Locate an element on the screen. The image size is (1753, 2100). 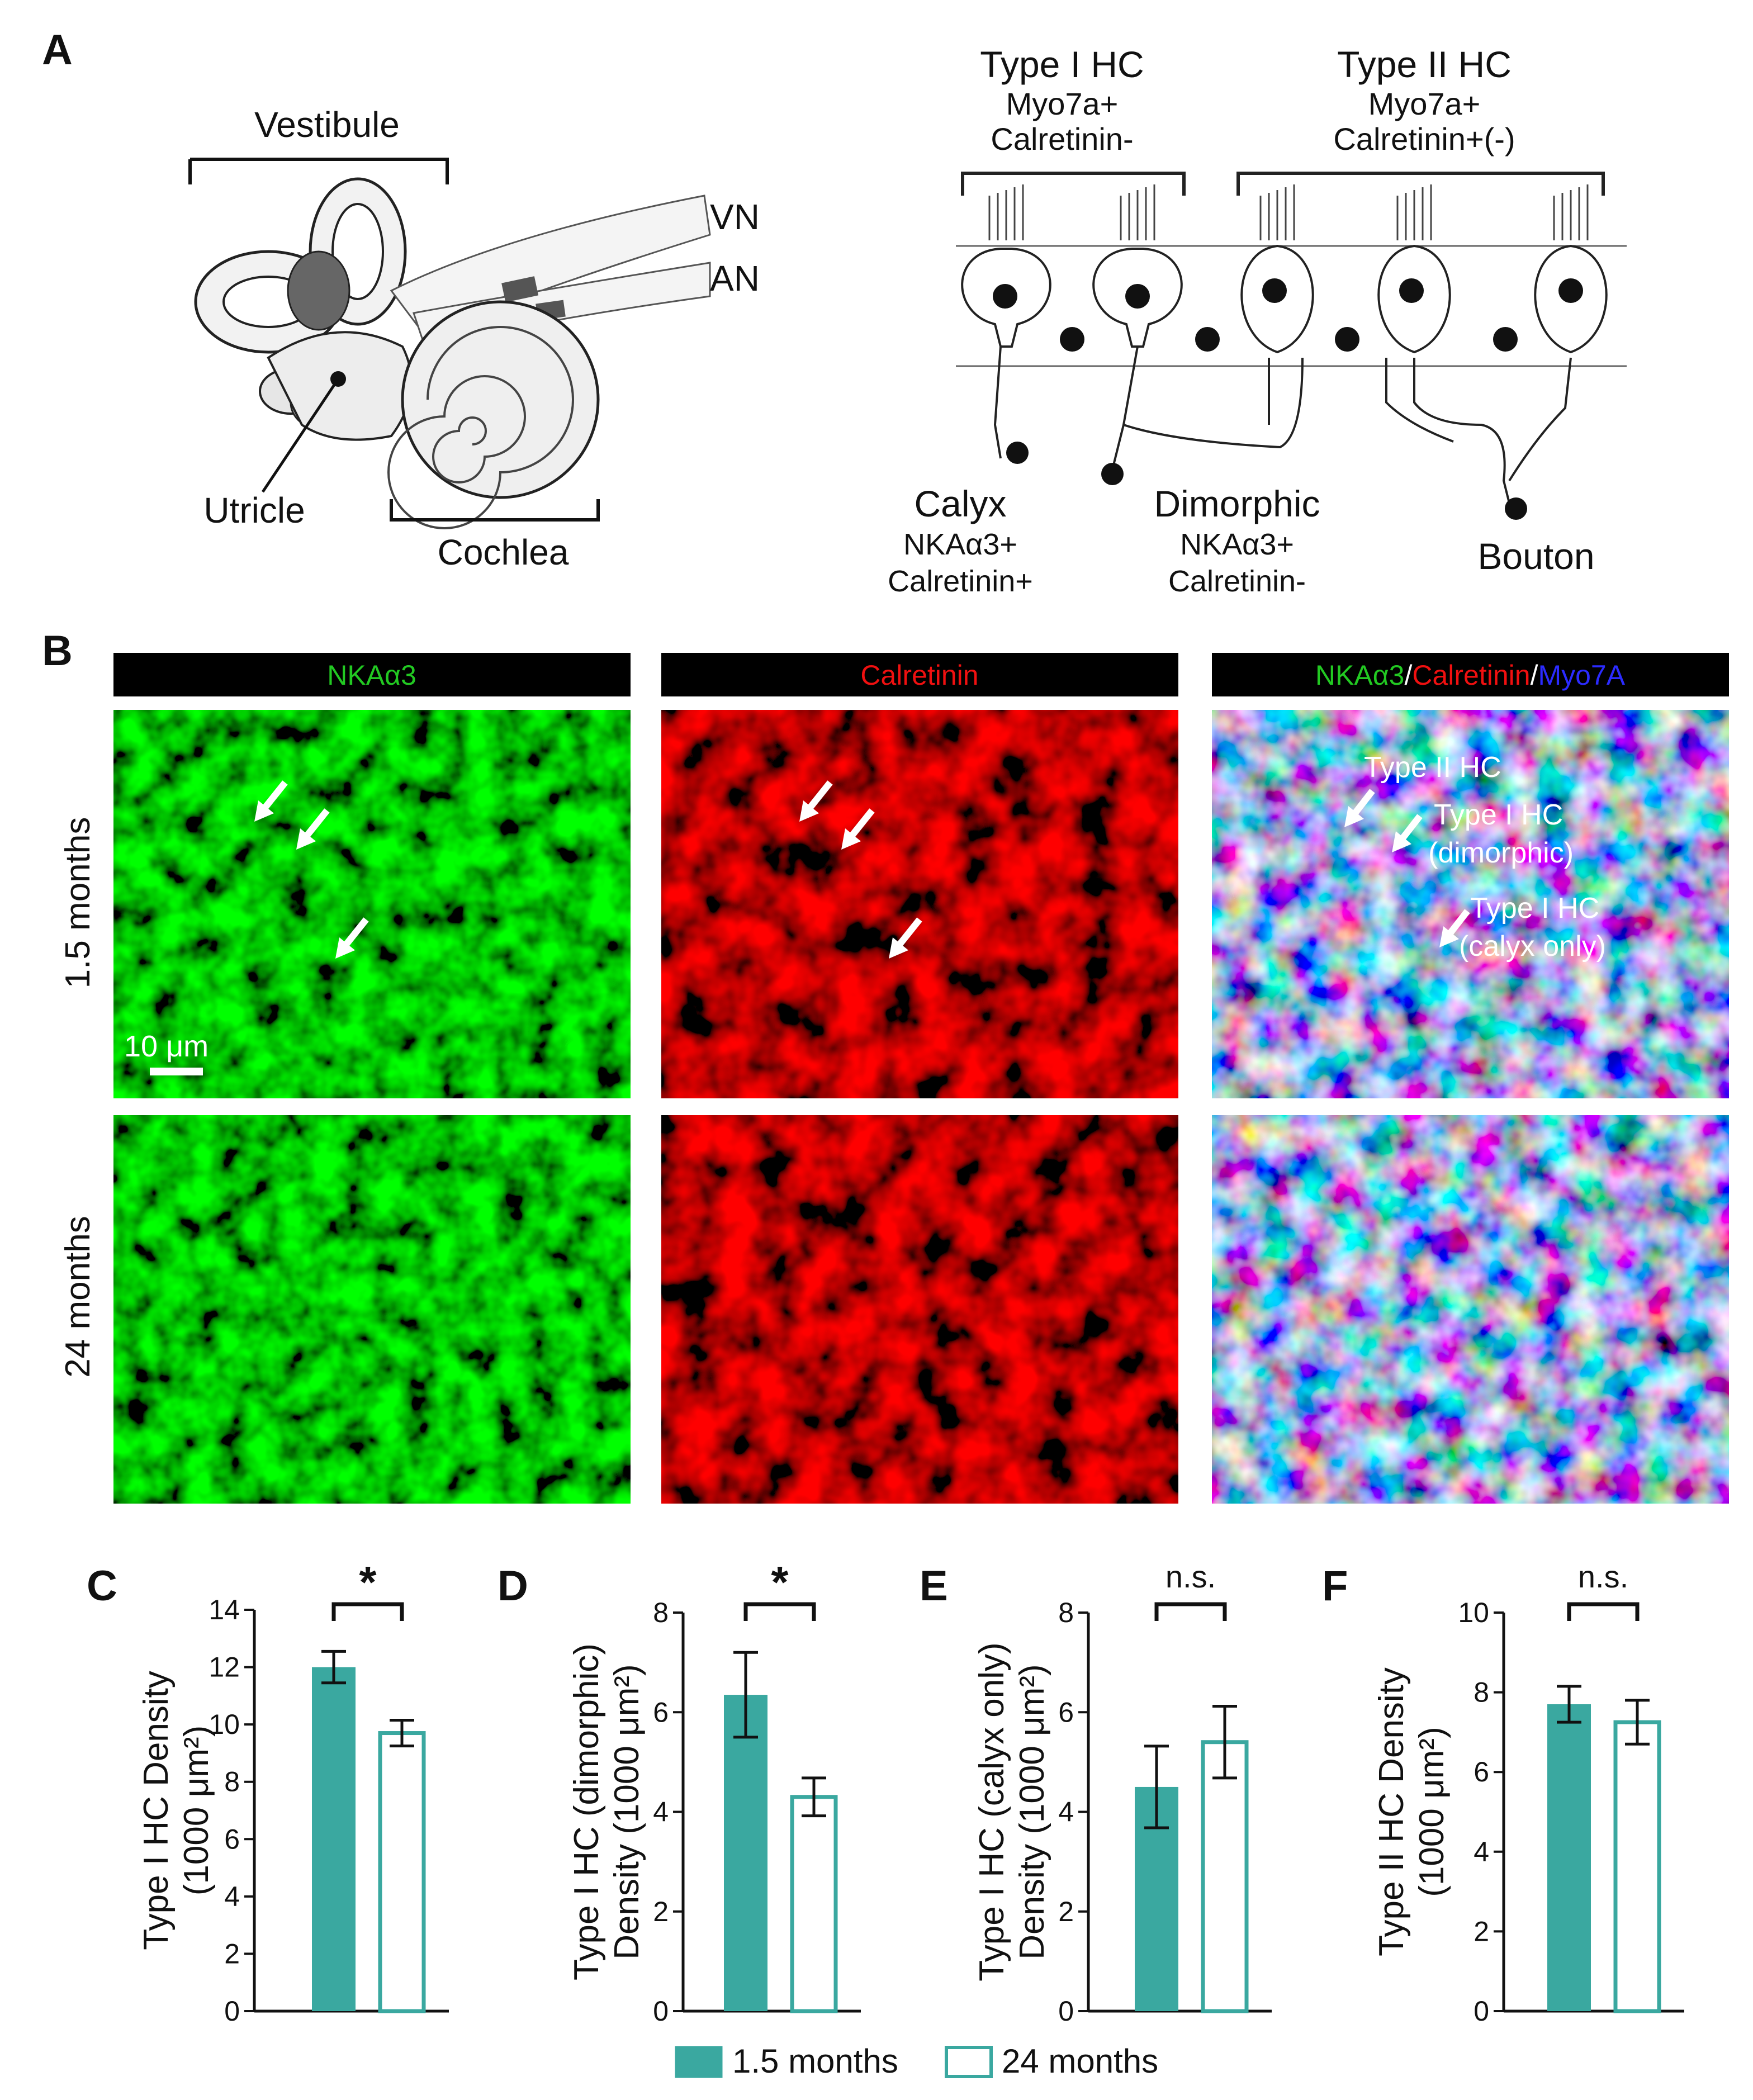
legend: 1.5 months 24 months is located at coordinates (917, 2061).